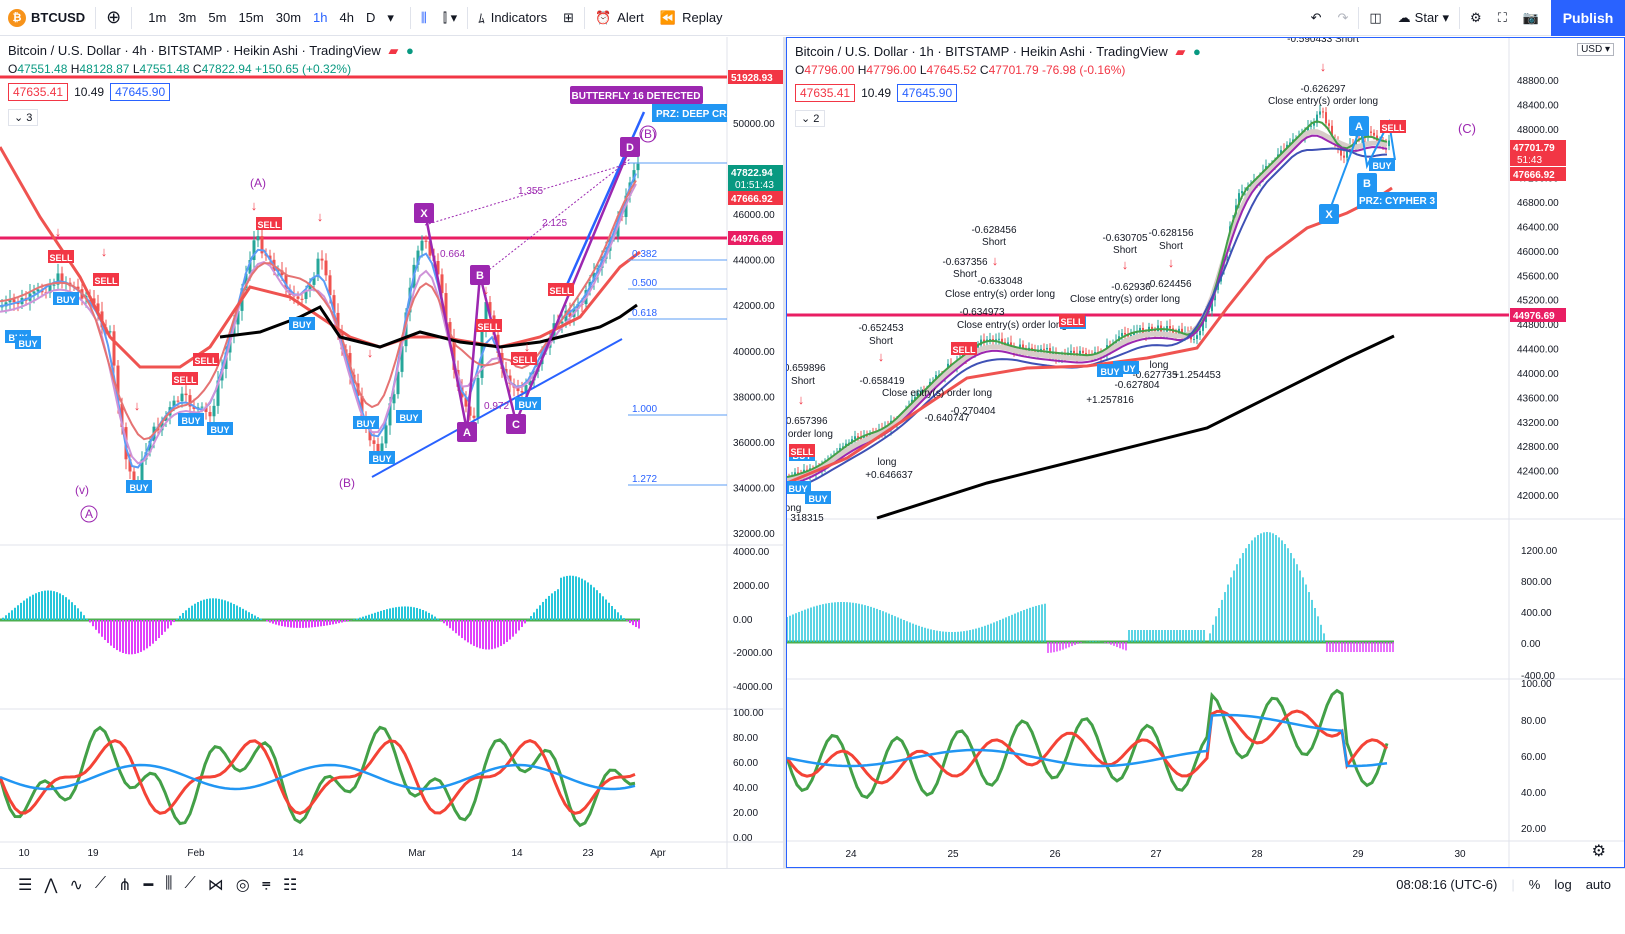  Describe the element at coordinates (1131, 287) in the screenshot. I see `strategy-note: -0.62936` at that location.